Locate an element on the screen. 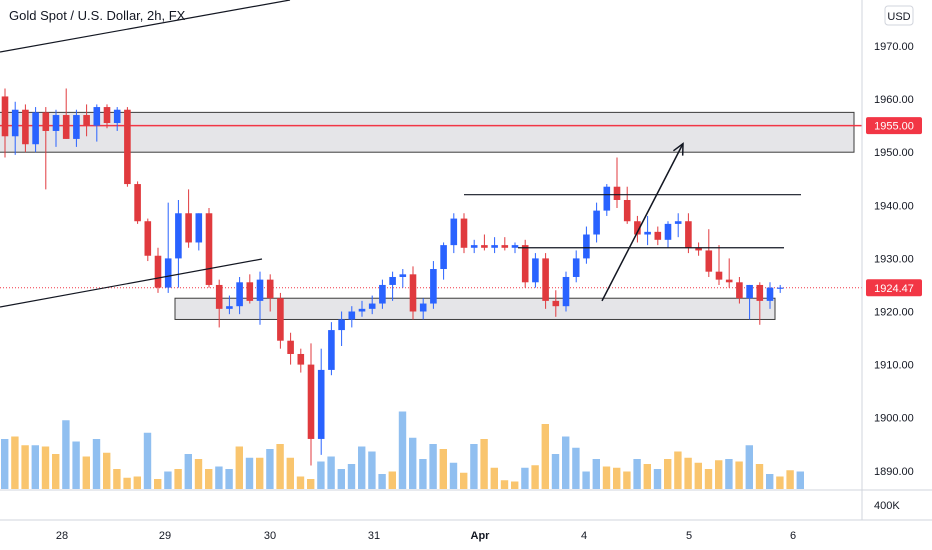 The width and height of the screenshot is (932, 550). price-tick-label: 1970.00 is located at coordinates (894, 47).